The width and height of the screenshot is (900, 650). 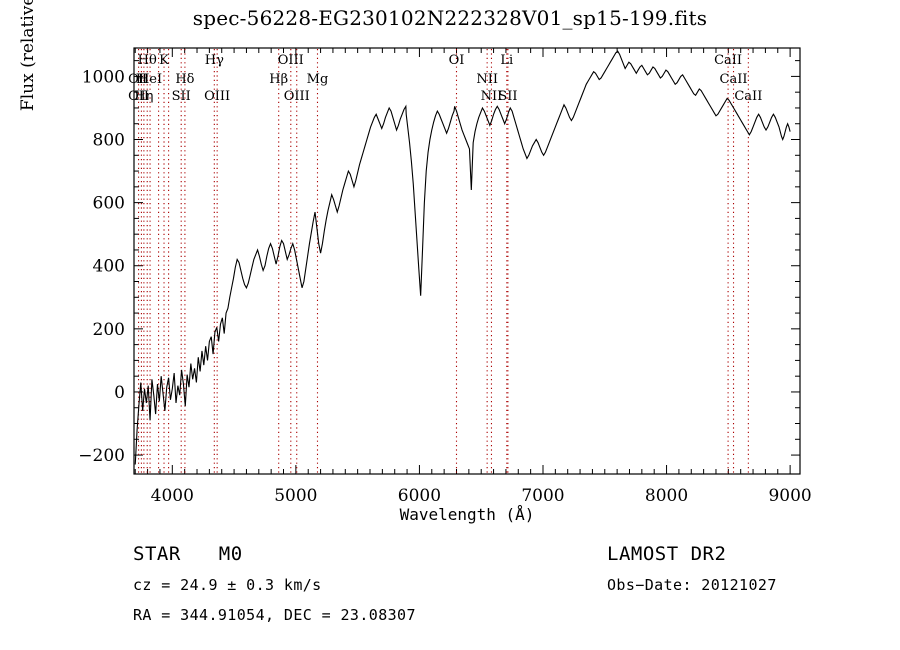 What do you see at coordinates (164, 60) in the screenshot?
I see `line-marker-label: K` at bounding box center [164, 60].